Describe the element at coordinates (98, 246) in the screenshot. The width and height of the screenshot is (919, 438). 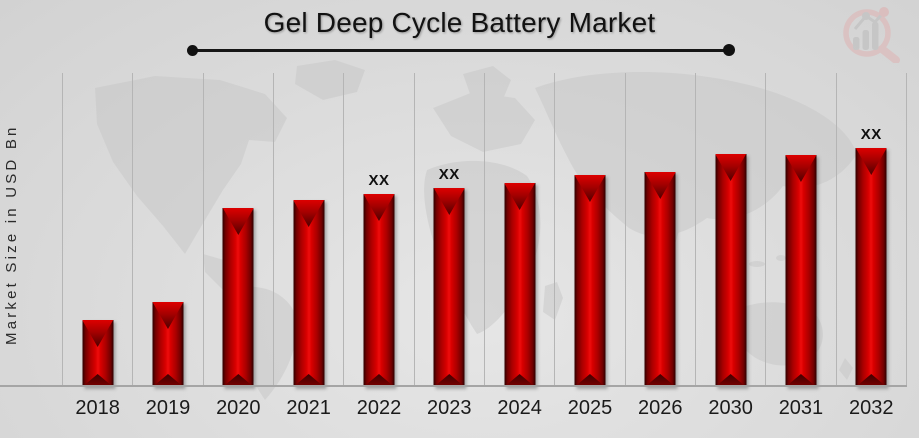
I see `chart-column: 2018` at that location.